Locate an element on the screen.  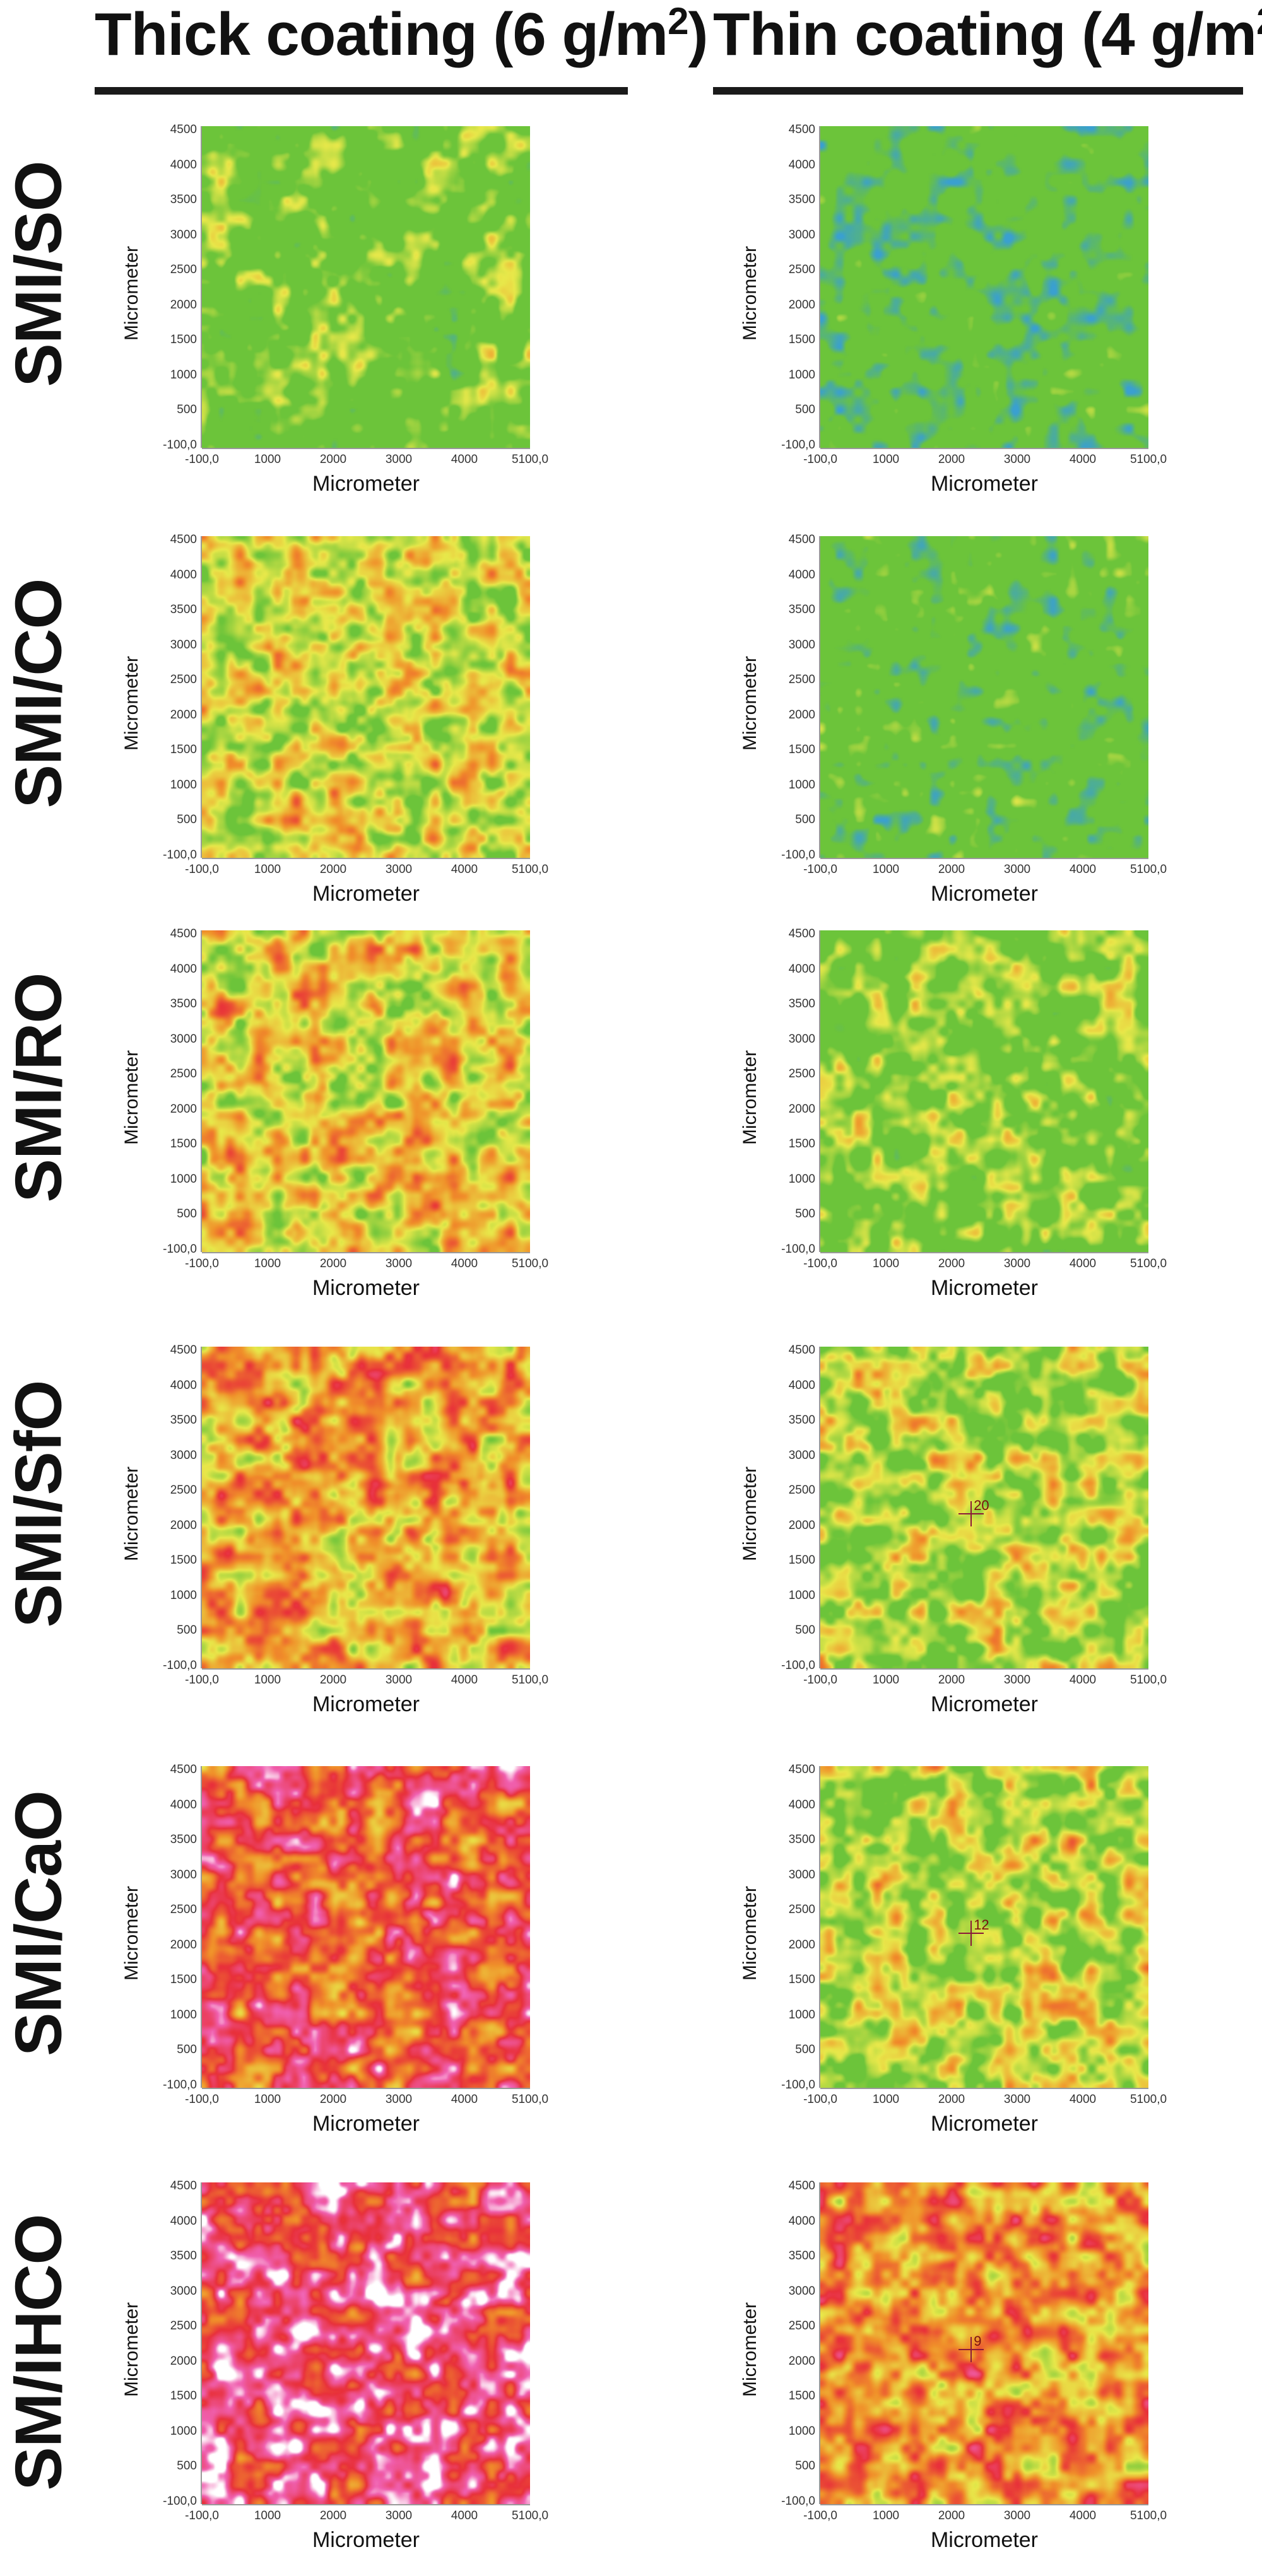
cursor-value-label: 9 is located at coordinates (978, 2341).